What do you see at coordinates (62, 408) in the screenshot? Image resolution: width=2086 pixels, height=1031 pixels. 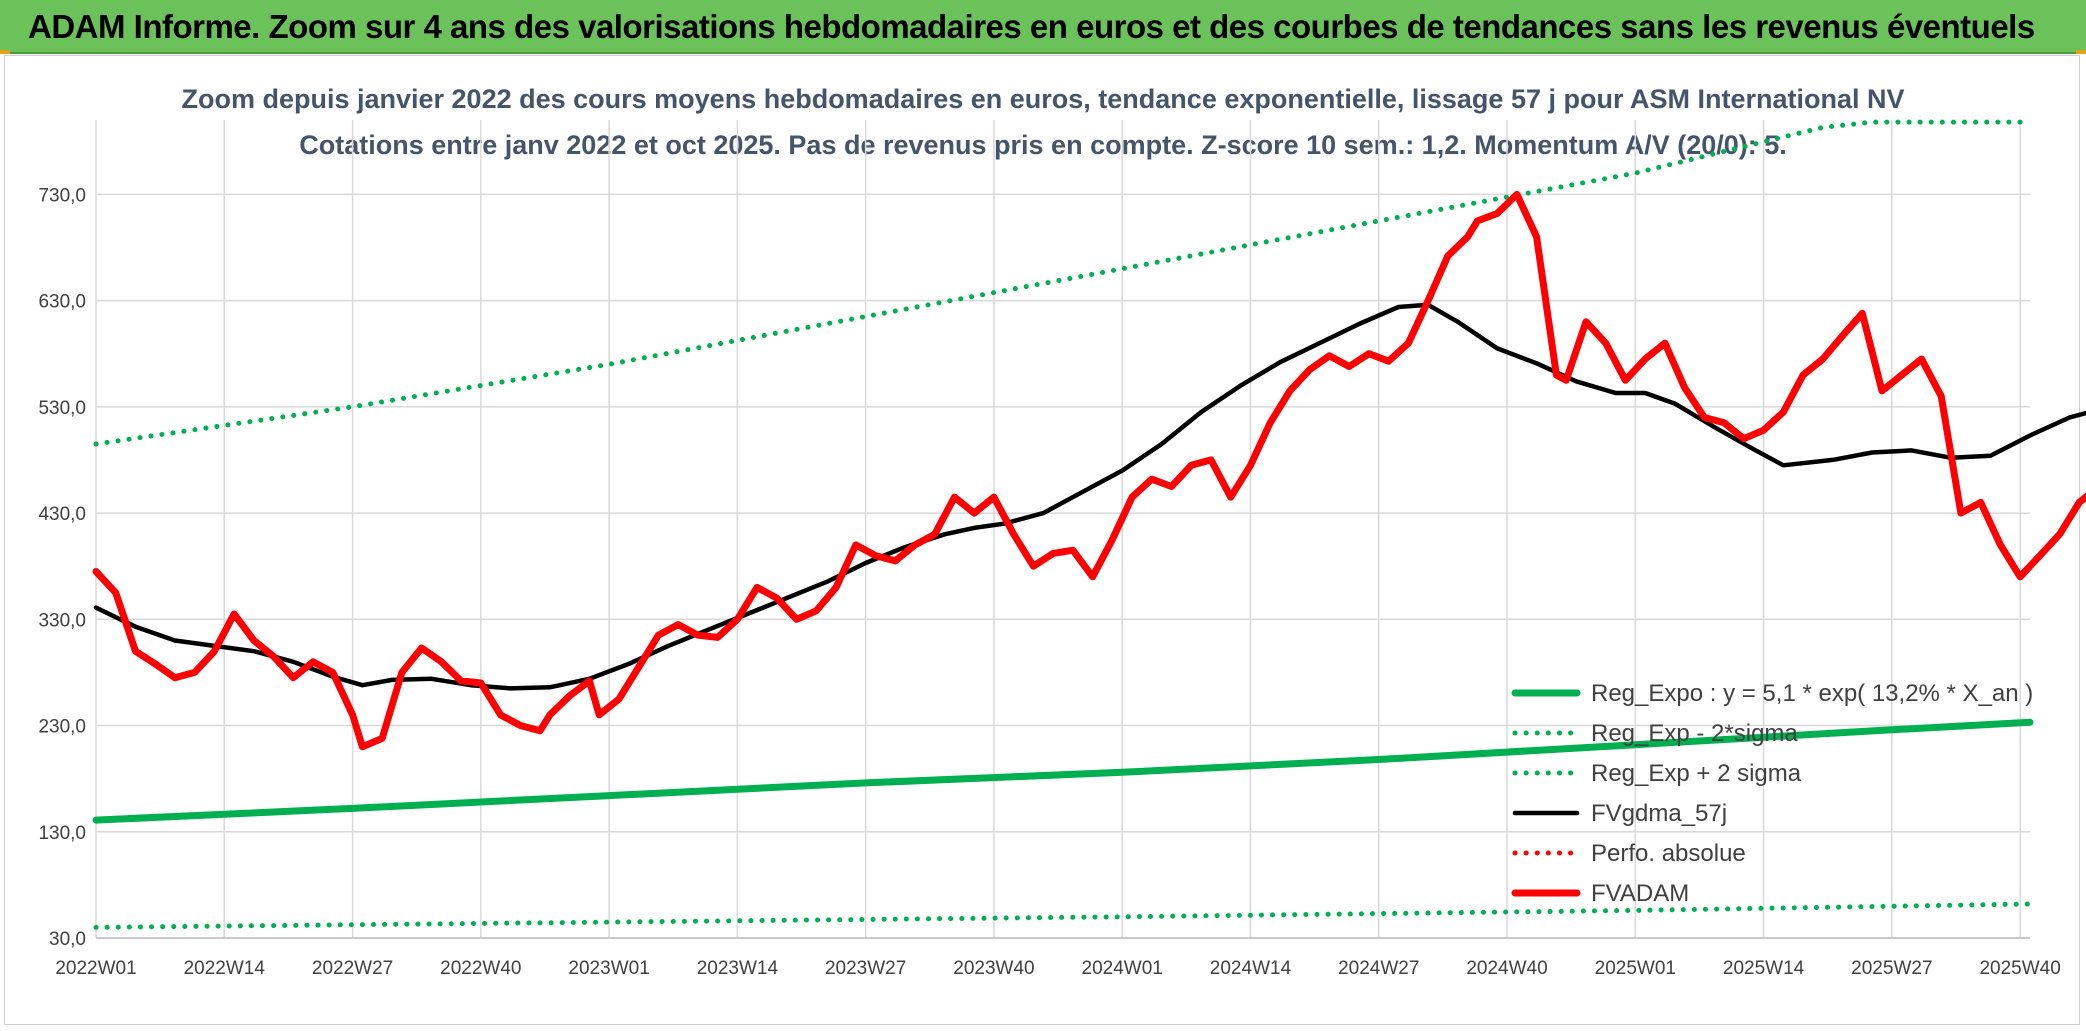 I see `y-tick-label: 530,0` at bounding box center [62, 408].